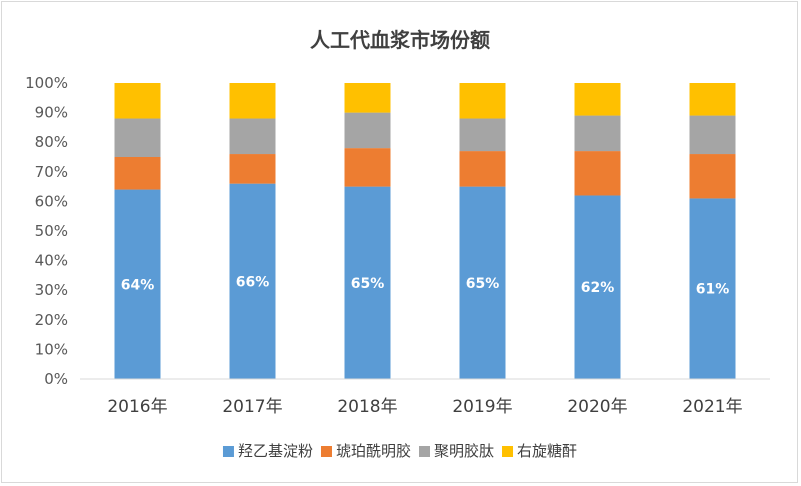  What do you see at coordinates (51, 113) in the screenshot?
I see `y-tick-label: 90%` at bounding box center [51, 113].